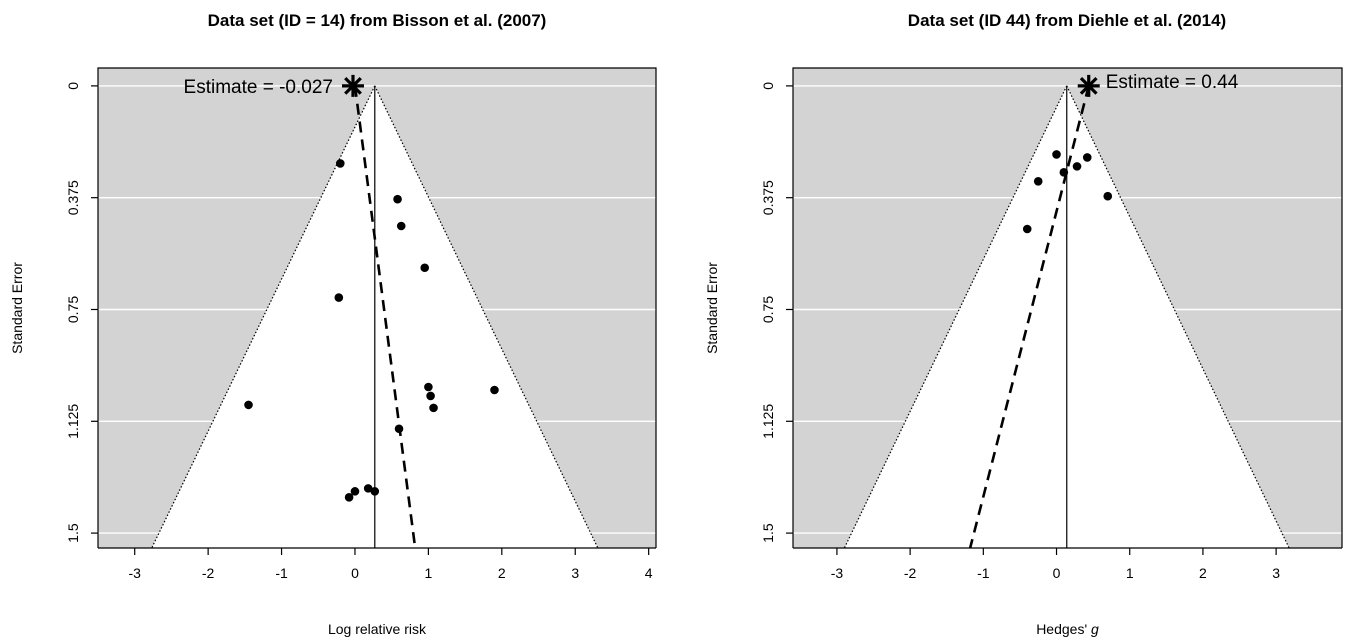  What do you see at coordinates (1172, 82) in the screenshot?
I see `estimate-label: Estimate = 0.44` at bounding box center [1172, 82].